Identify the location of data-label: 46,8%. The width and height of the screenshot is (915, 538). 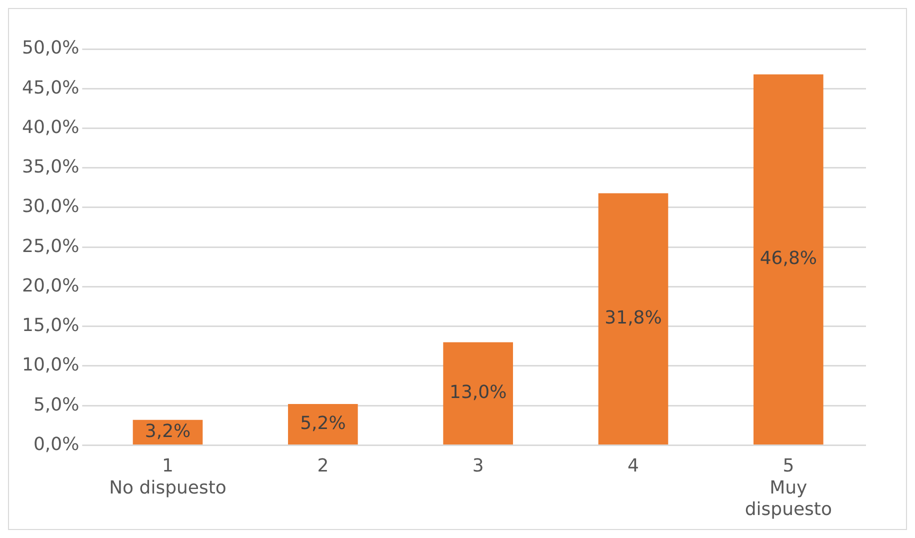
(789, 259).